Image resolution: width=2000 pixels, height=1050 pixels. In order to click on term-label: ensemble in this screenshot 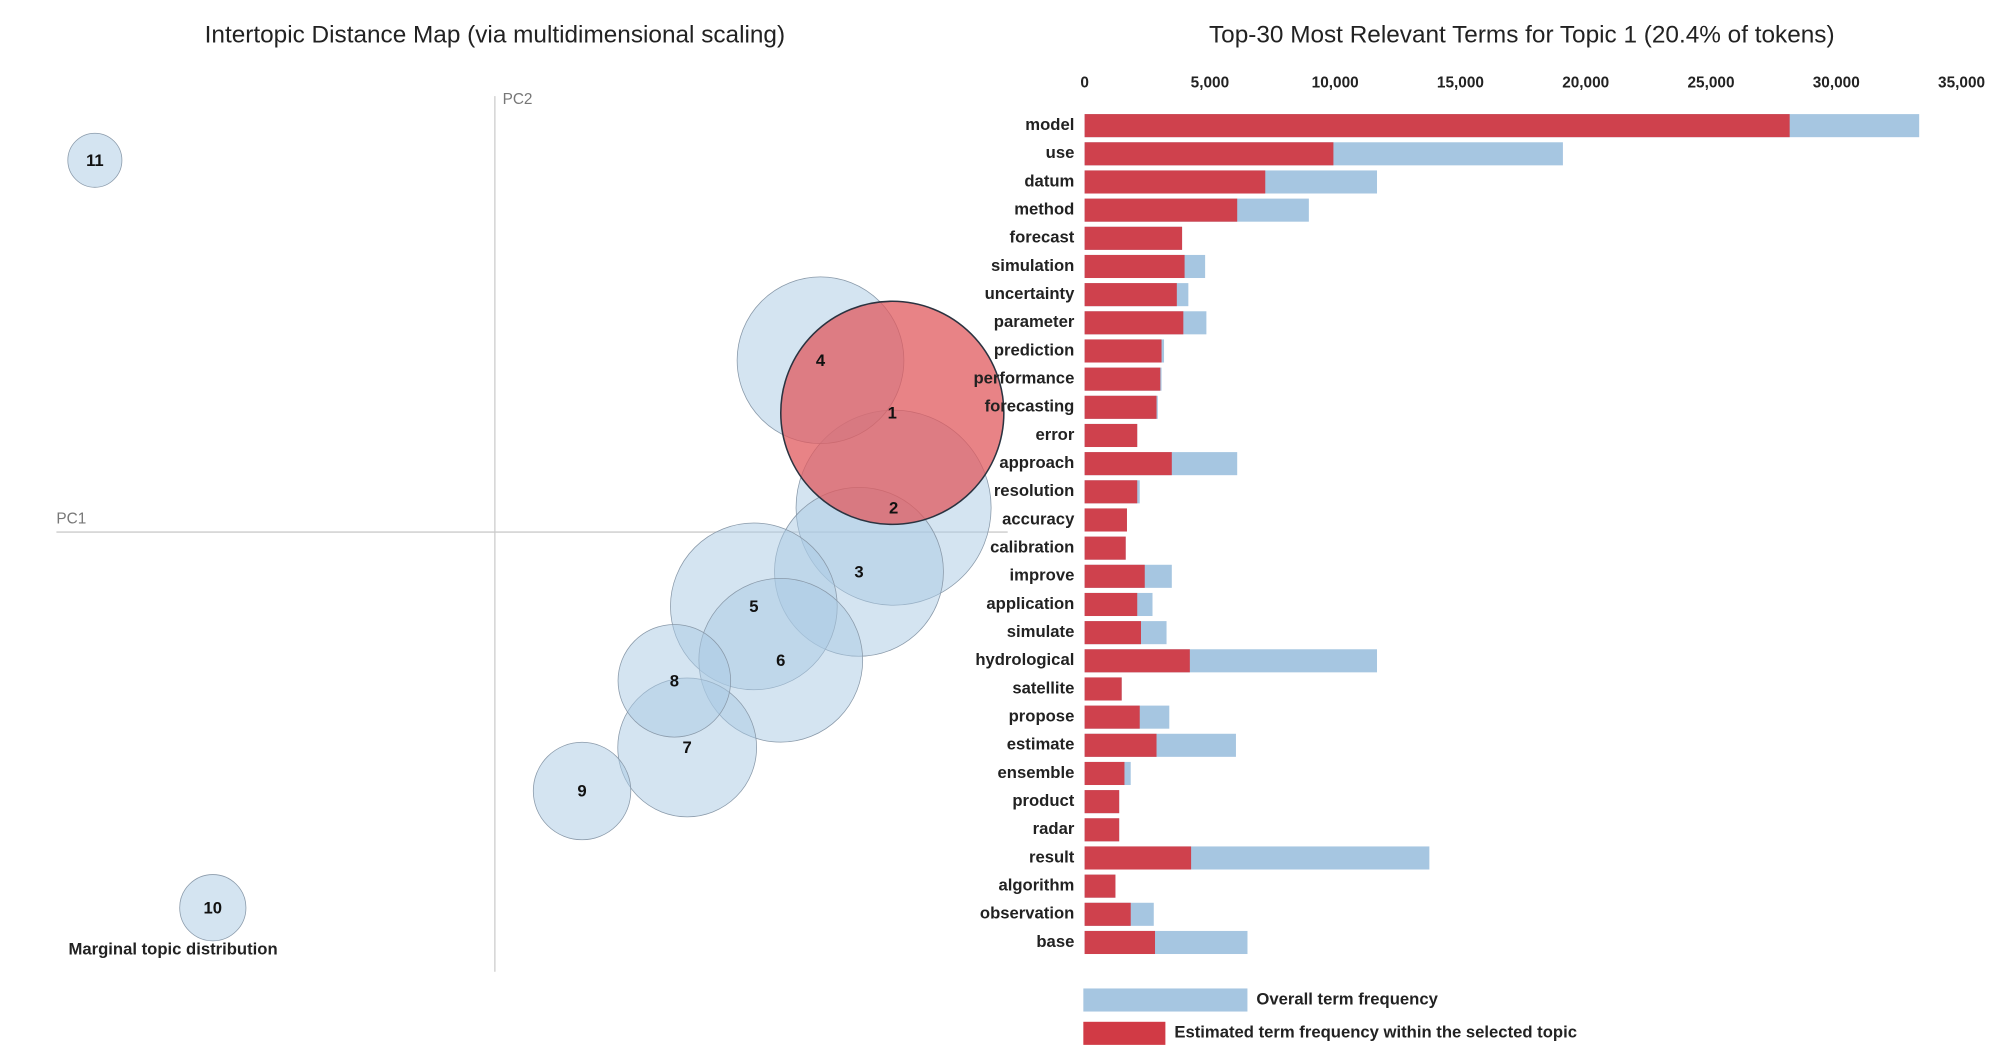, I will do `click(1036, 772)`.